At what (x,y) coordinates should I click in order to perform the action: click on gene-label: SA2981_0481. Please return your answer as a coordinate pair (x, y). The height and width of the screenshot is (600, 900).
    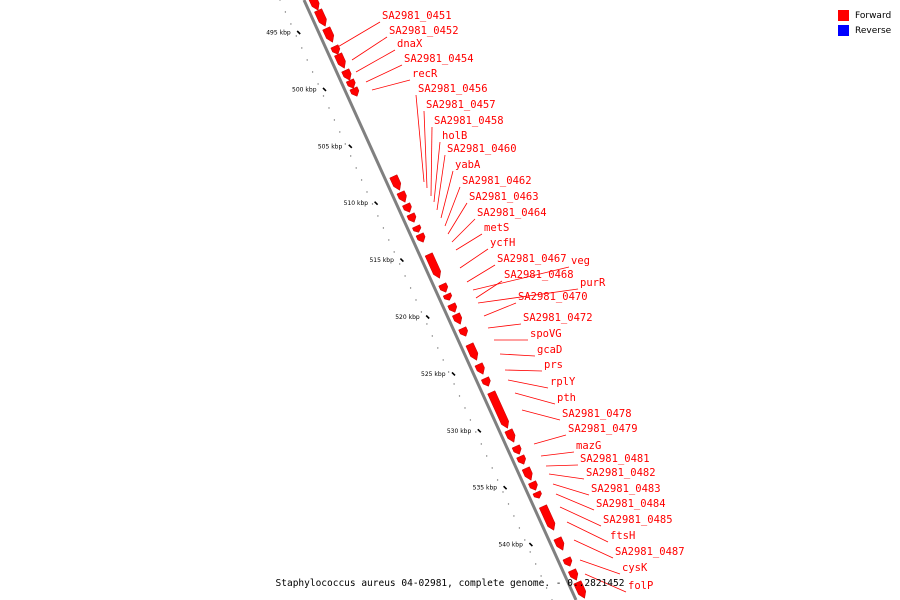
    Looking at the image, I should click on (615, 459).